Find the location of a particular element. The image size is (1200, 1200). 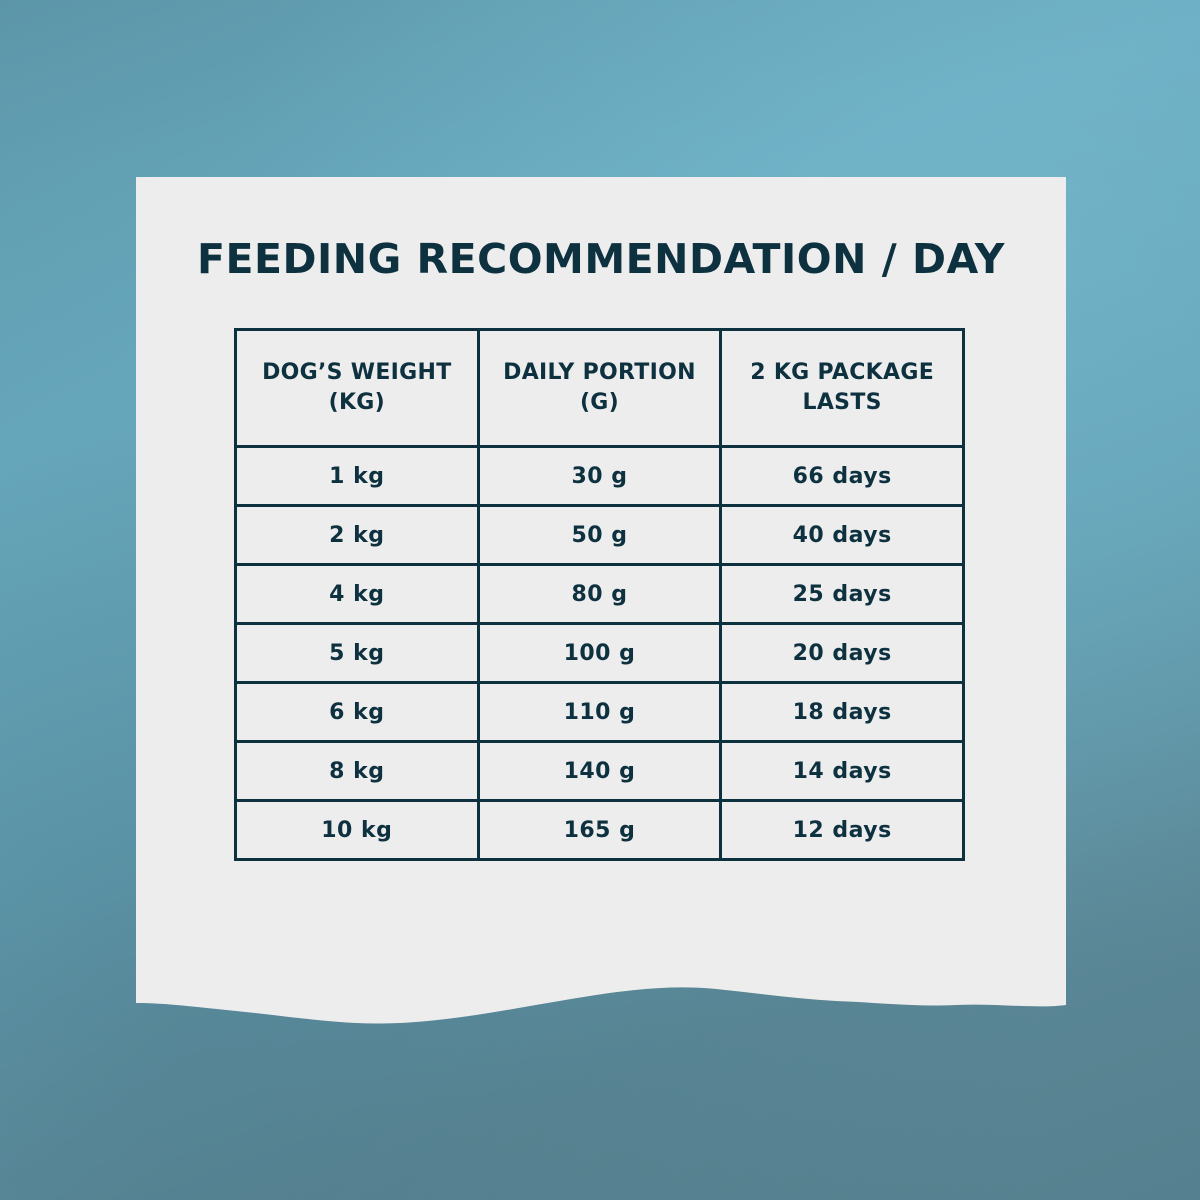

table-row: 8 kg 140 g 14 days is located at coordinates (600, 771).